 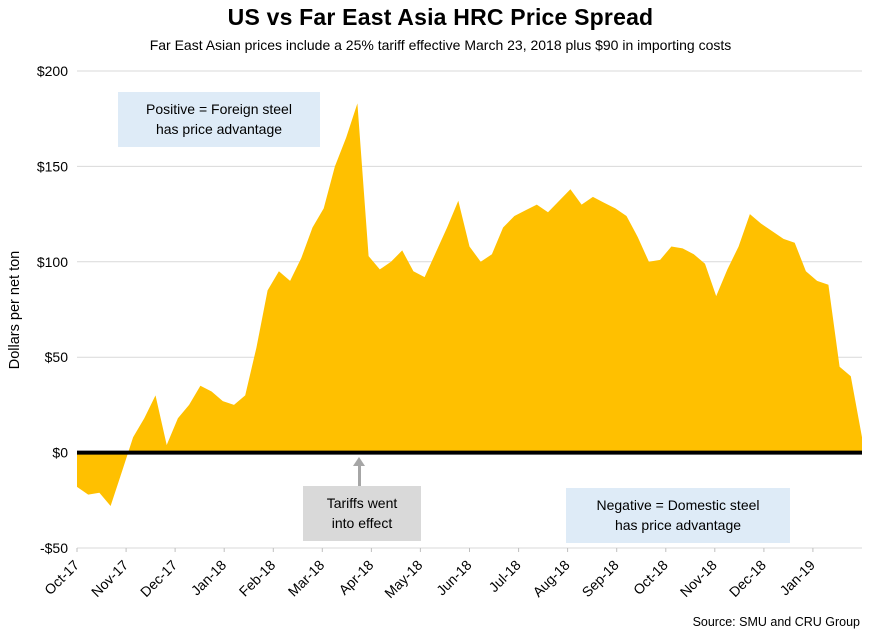 What do you see at coordinates (306, 578) in the screenshot?
I see `svg-text: Mar-18` at bounding box center [306, 578].